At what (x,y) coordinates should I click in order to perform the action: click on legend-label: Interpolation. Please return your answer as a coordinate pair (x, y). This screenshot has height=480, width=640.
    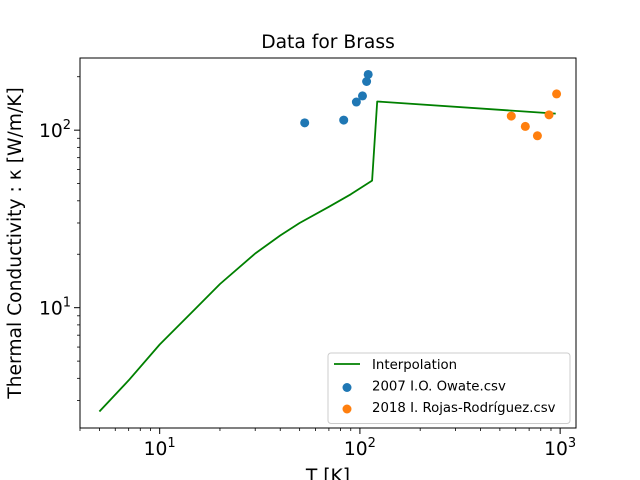
    Looking at the image, I should click on (414, 365).